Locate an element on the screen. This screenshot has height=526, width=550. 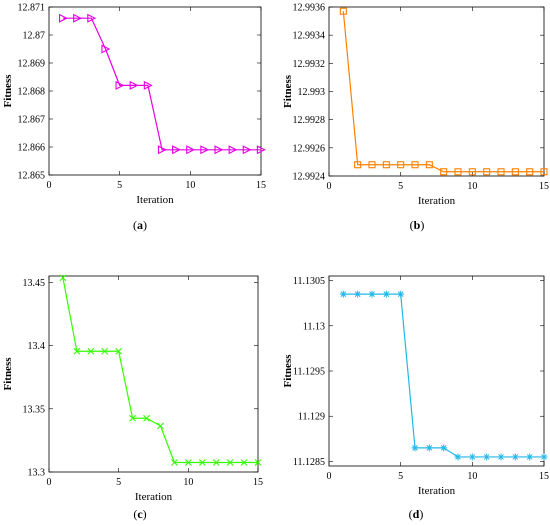
y-tick-label: 13.35 is located at coordinates (34, 409).